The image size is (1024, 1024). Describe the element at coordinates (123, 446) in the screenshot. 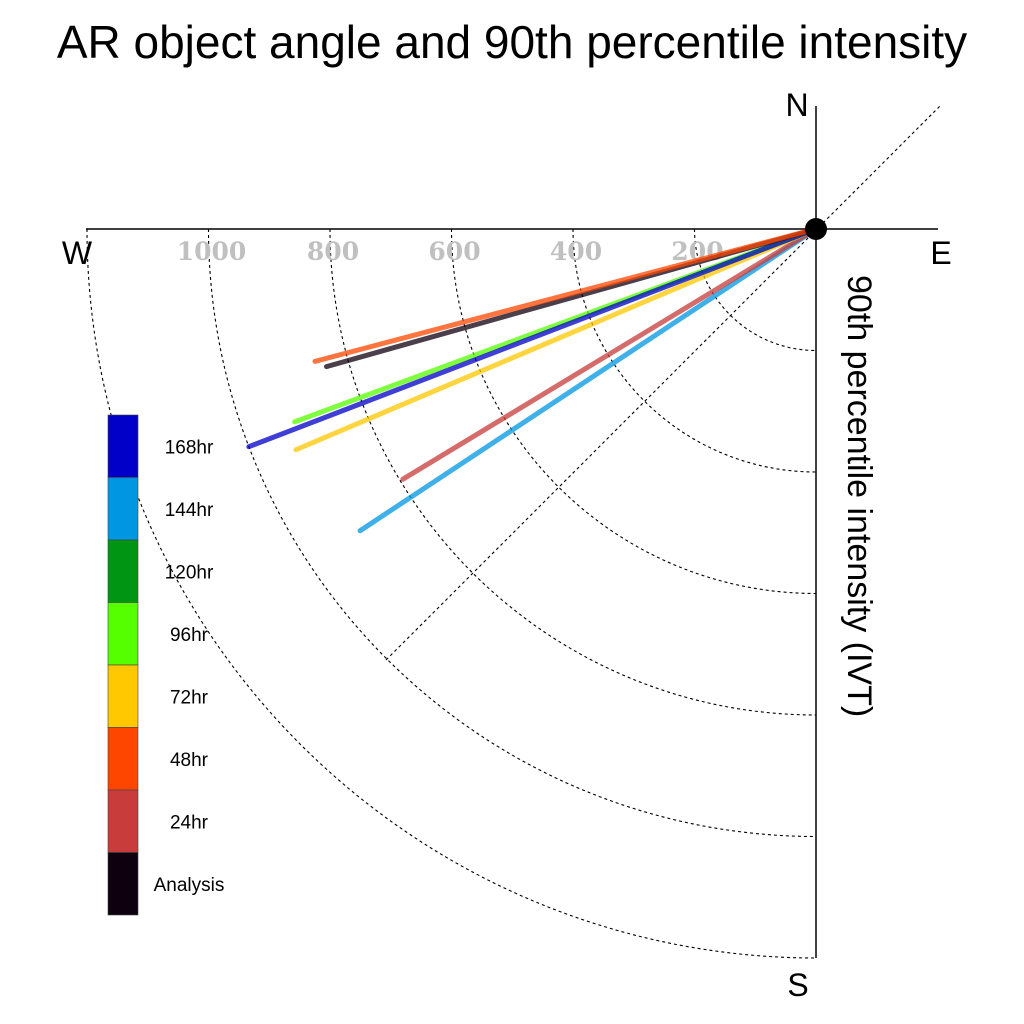

I see `legend-swatch-168hr` at that location.